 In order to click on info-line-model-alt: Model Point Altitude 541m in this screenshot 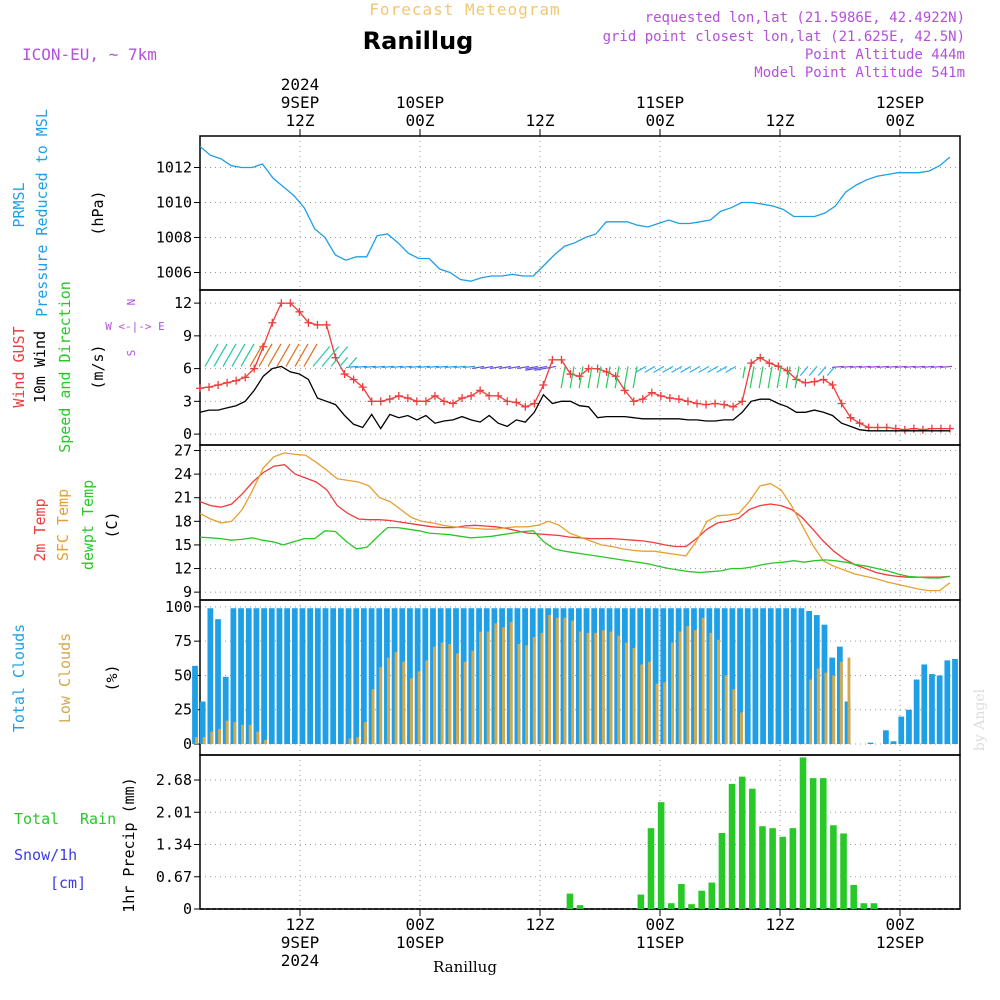, I will do `click(859, 73)`.